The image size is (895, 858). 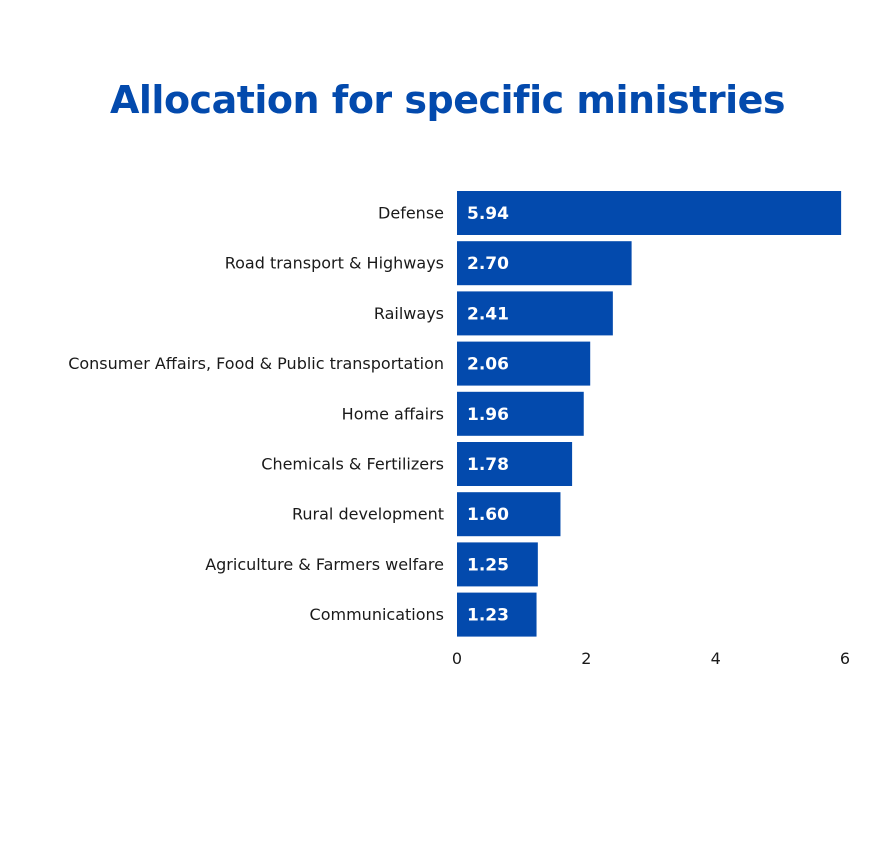 What do you see at coordinates (488, 515) in the screenshot?
I see `value-label: 1.60` at bounding box center [488, 515].